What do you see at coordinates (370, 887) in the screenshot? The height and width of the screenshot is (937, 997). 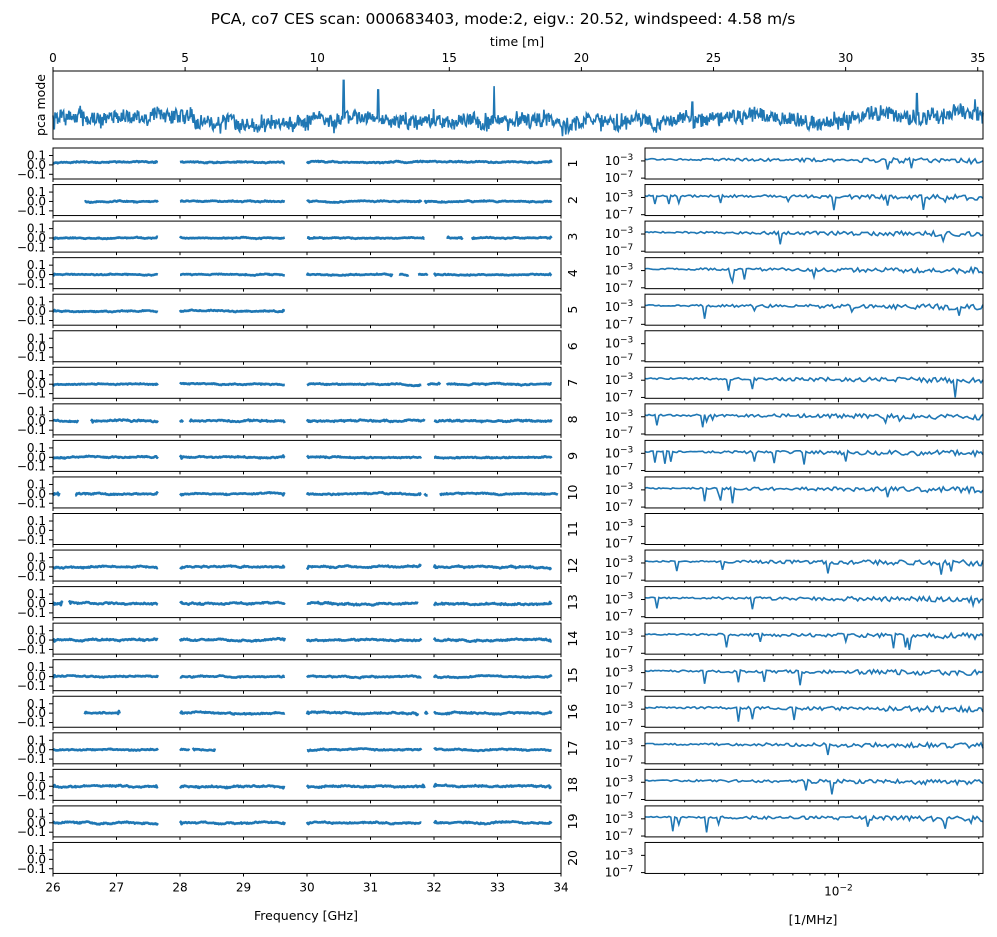 I see `left-x-tick-label: 31` at bounding box center [370, 887].